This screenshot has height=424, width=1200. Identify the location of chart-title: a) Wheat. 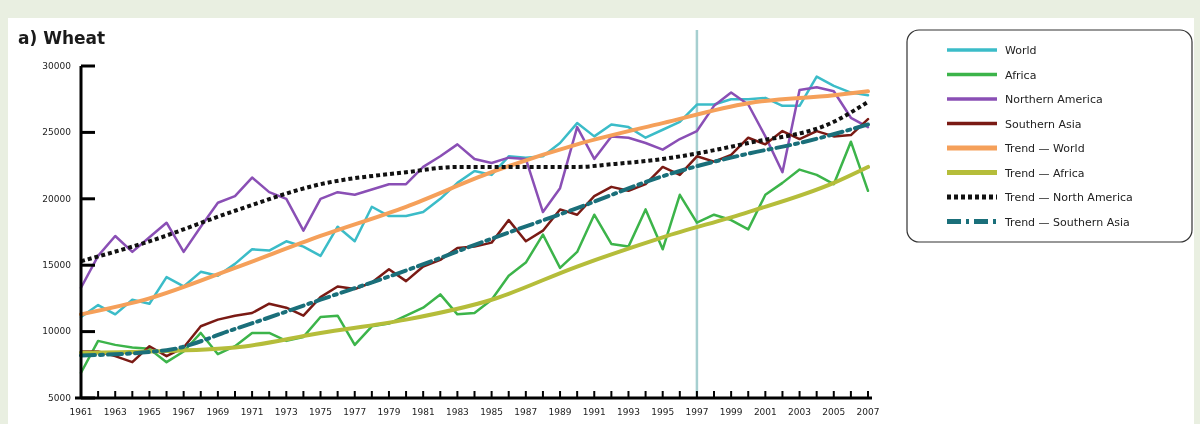
(62, 38).